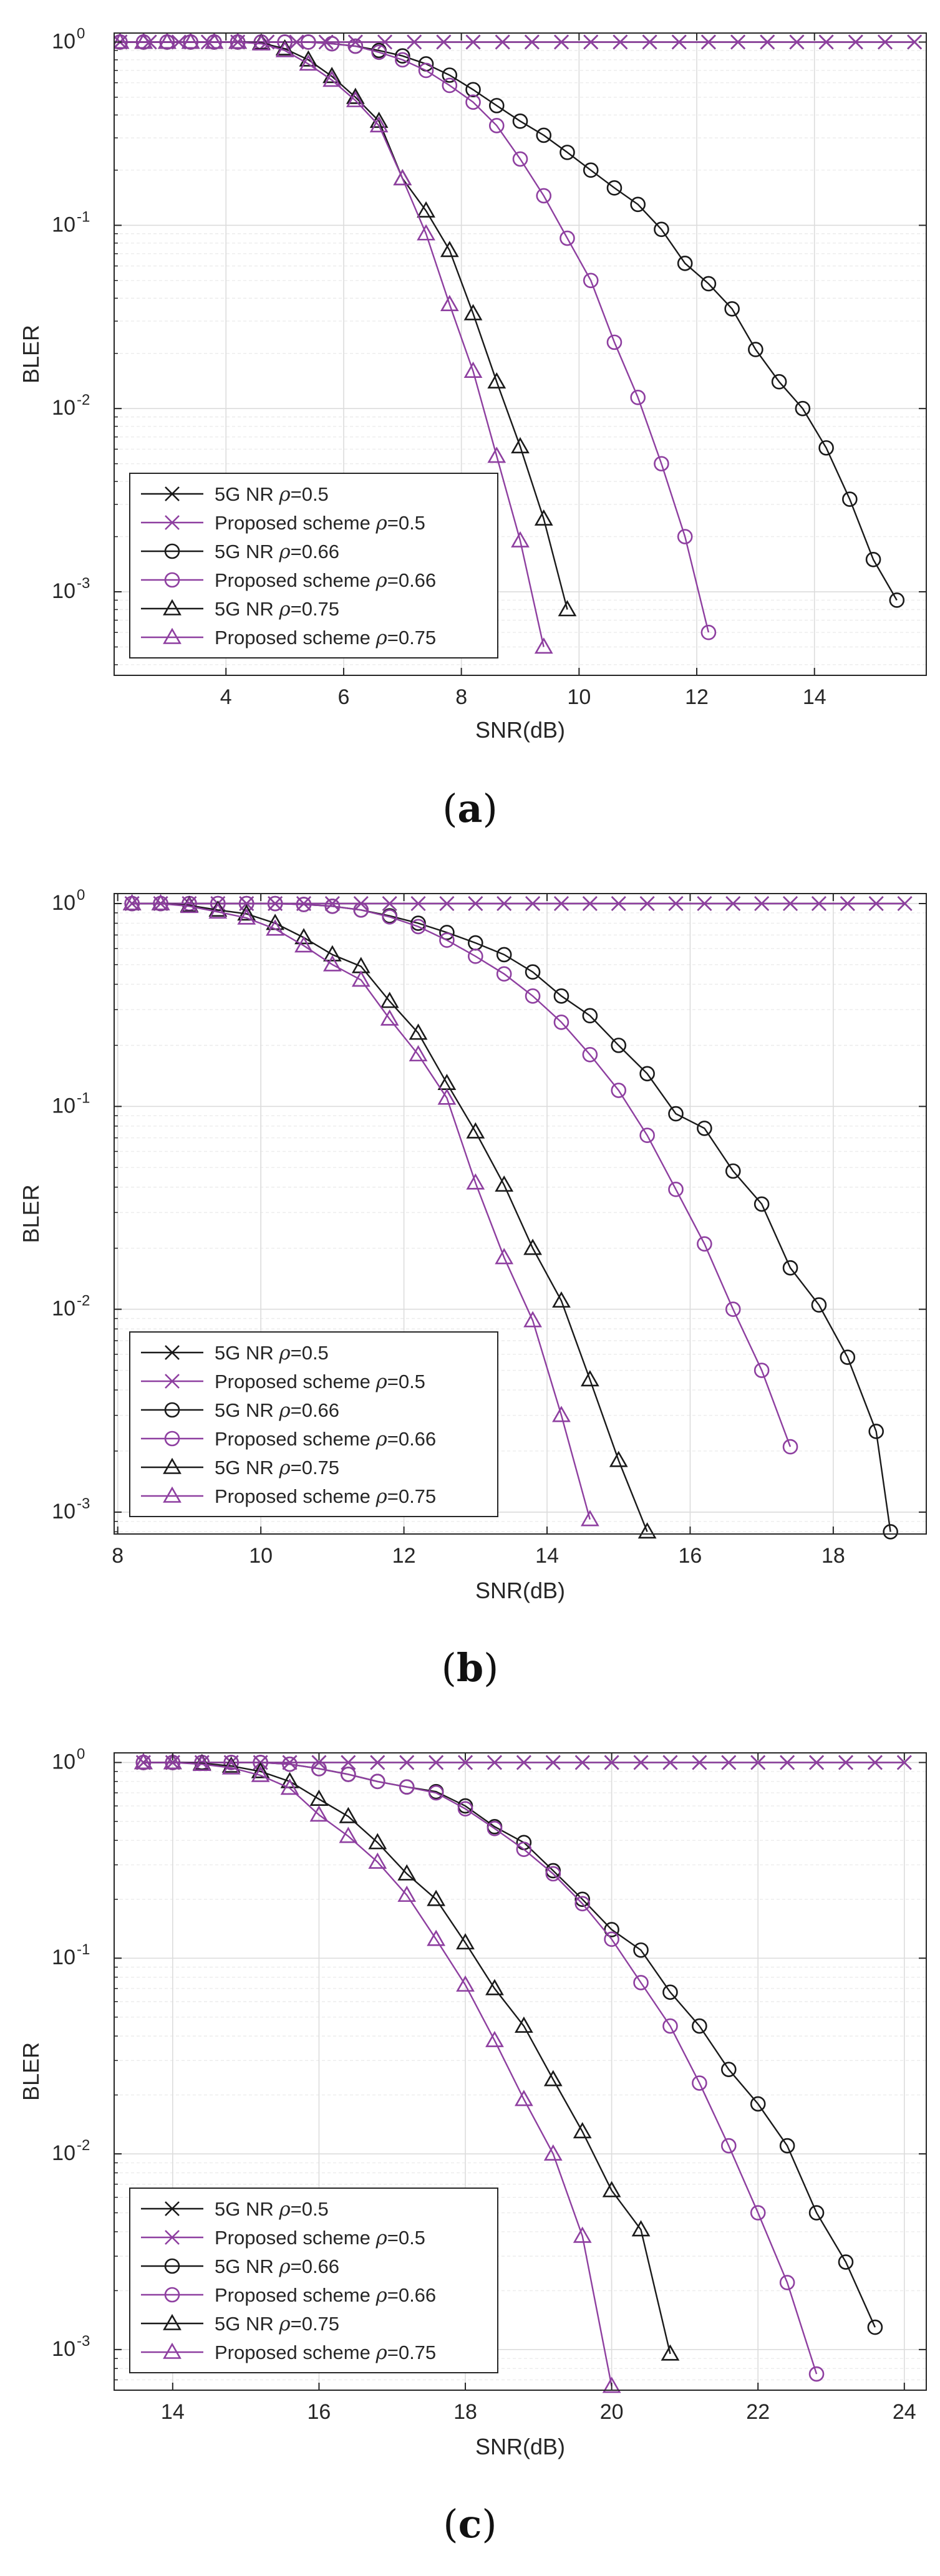 The image size is (940, 2576). Describe the element at coordinates (325, 580) in the screenshot. I see `pa-legend-label: Proposed scheme ρ=0.66` at that location.